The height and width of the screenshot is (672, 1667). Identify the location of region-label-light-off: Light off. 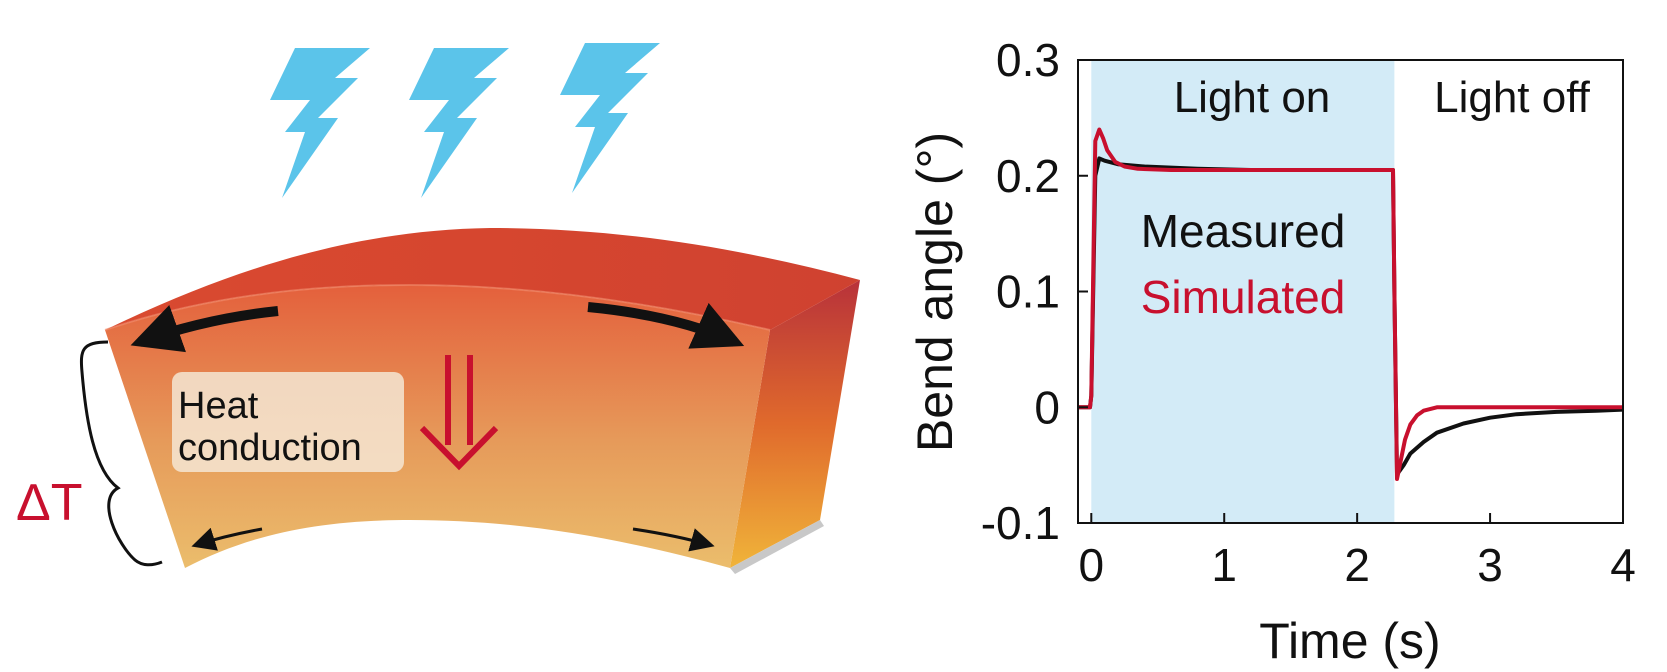
(1512, 97).